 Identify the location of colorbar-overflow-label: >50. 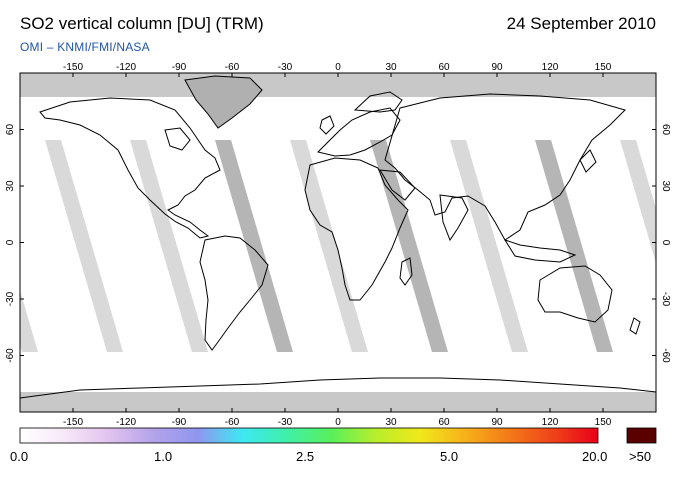
(640, 456).